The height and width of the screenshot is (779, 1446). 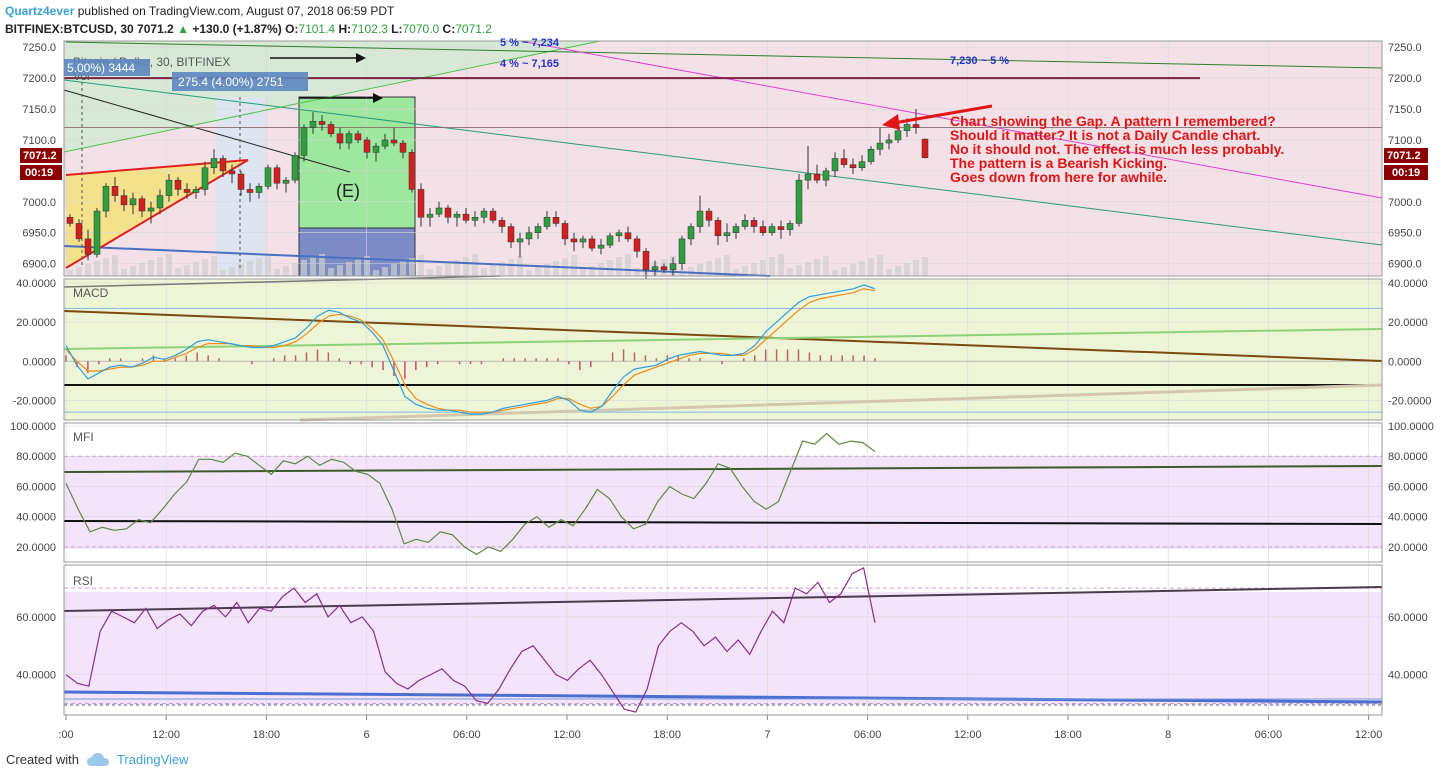 I want to click on y-tick-label-left: 7200.0, so click(x=39, y=79).